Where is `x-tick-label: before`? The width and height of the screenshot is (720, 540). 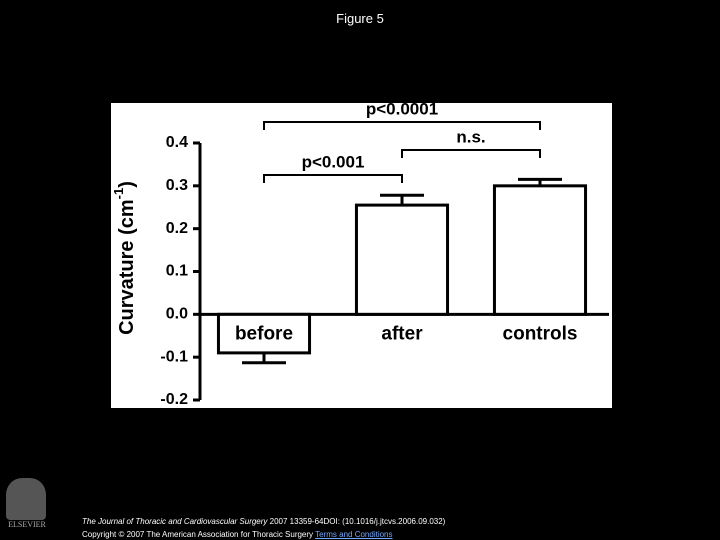 x-tick-label: before is located at coordinates (264, 333).